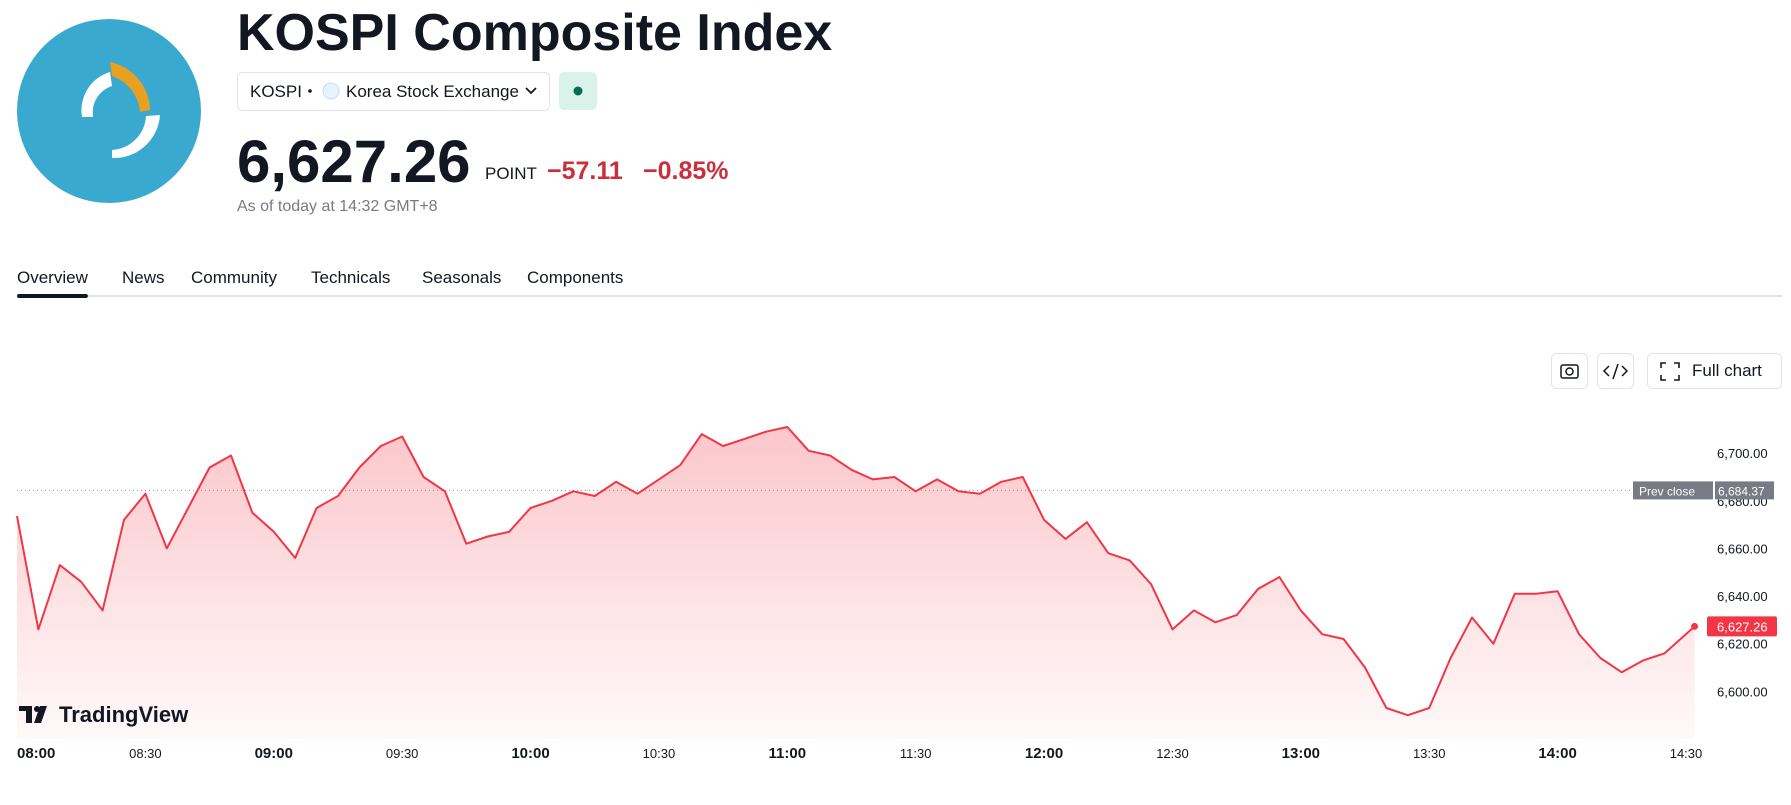 The height and width of the screenshot is (805, 1791). Describe the element at coordinates (145, 753) in the screenshot. I see `x-tick-label: 08:30` at that location.